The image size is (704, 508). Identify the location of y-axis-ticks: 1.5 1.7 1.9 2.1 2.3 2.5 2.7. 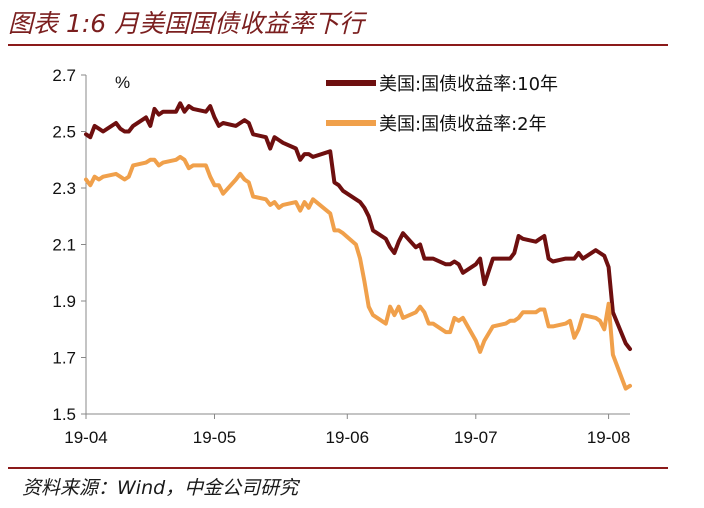
(69, 245).